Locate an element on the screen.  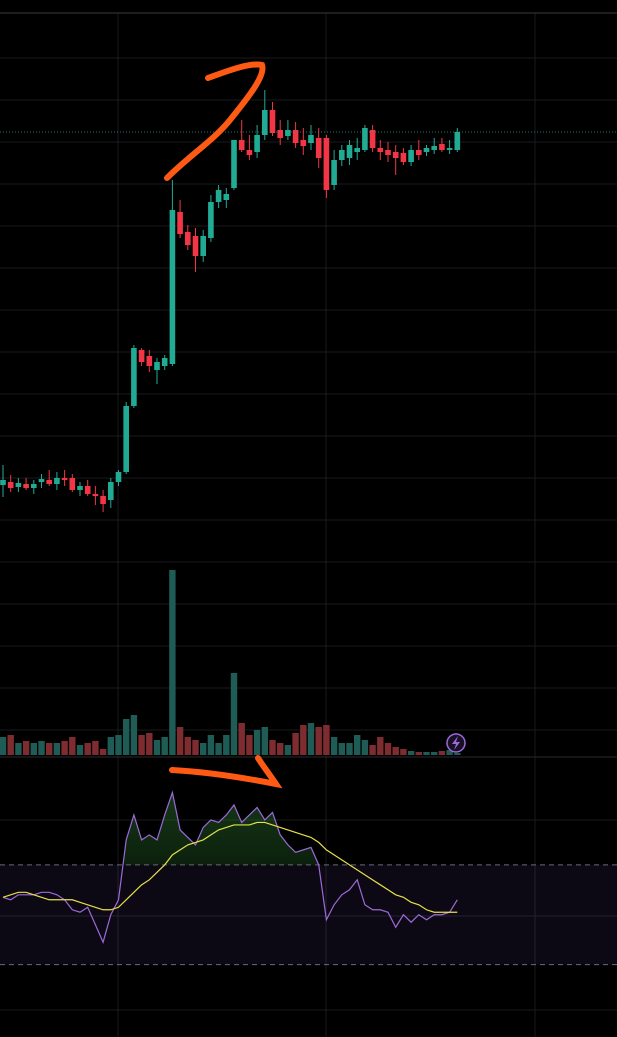
rsi-ma-line is located at coordinates (230, 867).